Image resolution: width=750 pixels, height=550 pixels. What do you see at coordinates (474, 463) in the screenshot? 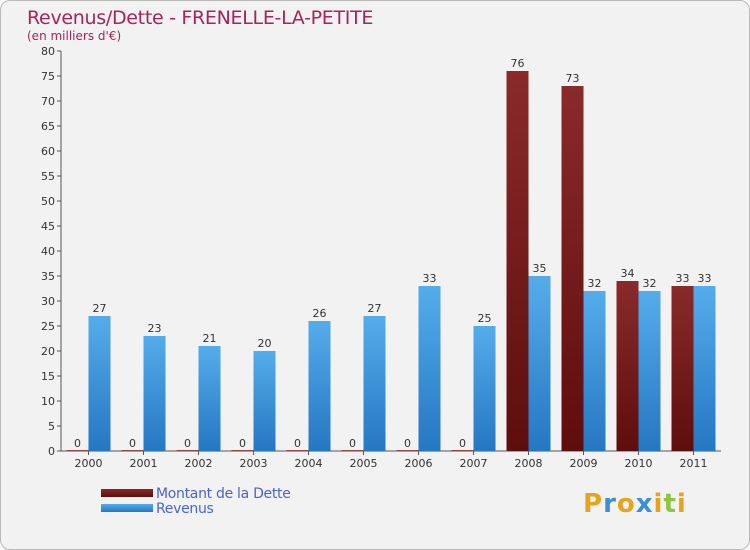
I see `x-tick-label: 2007` at bounding box center [474, 463].